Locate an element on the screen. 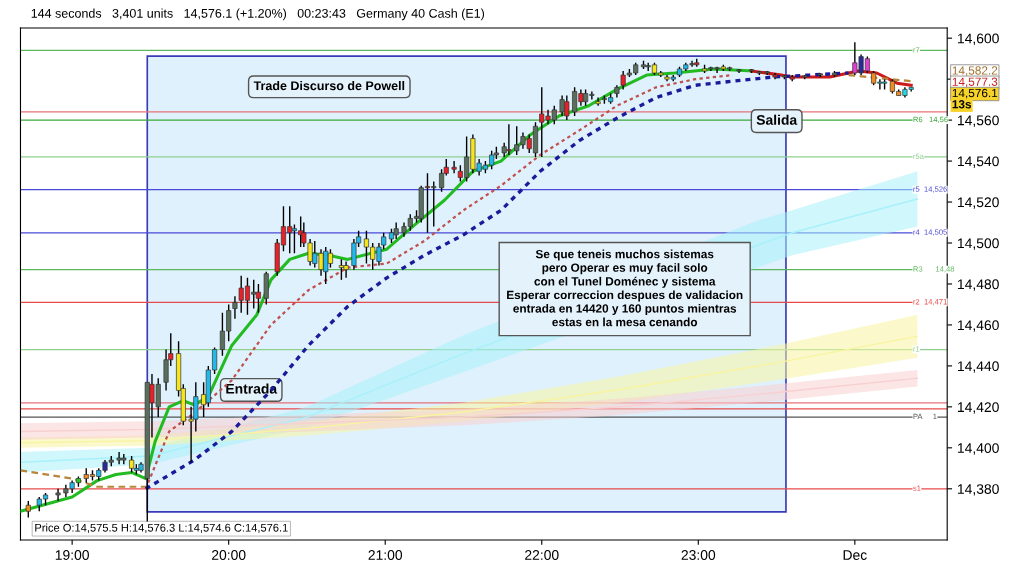  x-tick-label: 19:00 is located at coordinates (72, 555).